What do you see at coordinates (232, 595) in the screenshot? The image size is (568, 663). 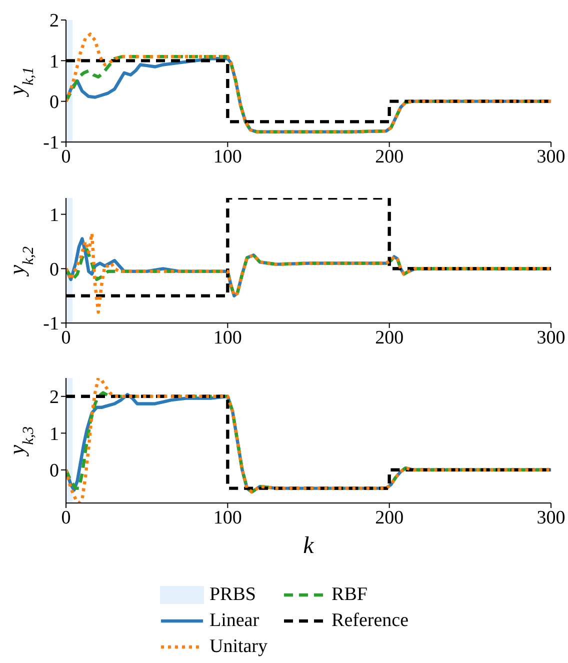 I see `legend-label: PRBS` at bounding box center [232, 595].